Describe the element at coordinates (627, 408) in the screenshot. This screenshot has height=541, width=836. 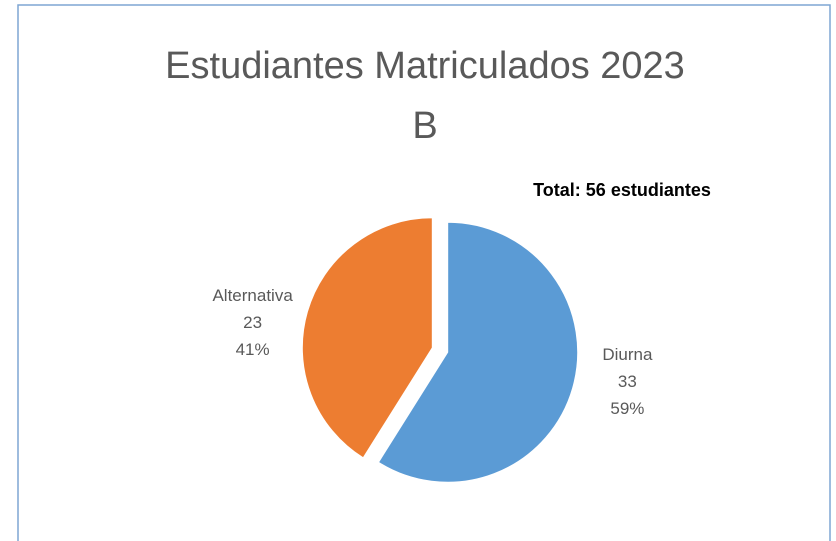
I see `percent-label: 59%` at that location.